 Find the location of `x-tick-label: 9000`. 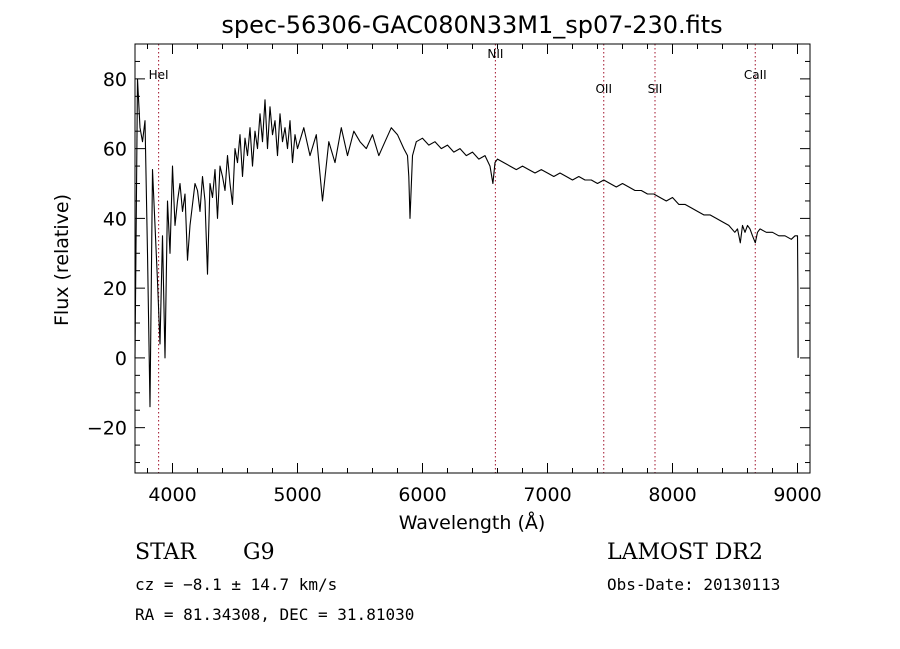

x-tick-label: 9000 is located at coordinates (797, 495).